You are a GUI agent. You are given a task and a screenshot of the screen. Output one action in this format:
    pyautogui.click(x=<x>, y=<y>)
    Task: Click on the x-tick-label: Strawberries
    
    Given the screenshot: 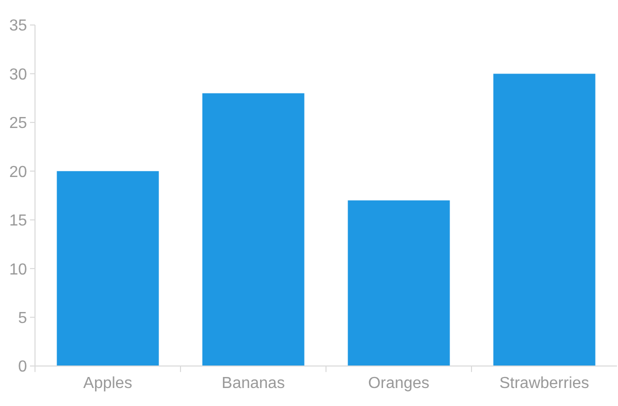 What is the action you would take?
    pyautogui.click(x=544, y=383)
    